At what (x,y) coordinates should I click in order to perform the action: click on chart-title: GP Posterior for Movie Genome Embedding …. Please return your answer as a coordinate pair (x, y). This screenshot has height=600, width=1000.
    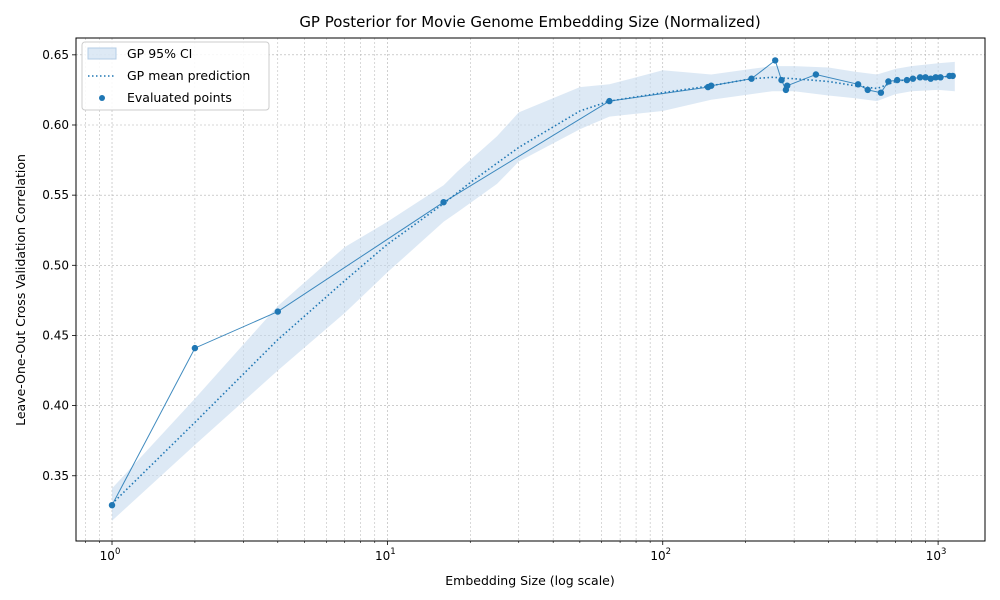
    Looking at the image, I should click on (529, 22).